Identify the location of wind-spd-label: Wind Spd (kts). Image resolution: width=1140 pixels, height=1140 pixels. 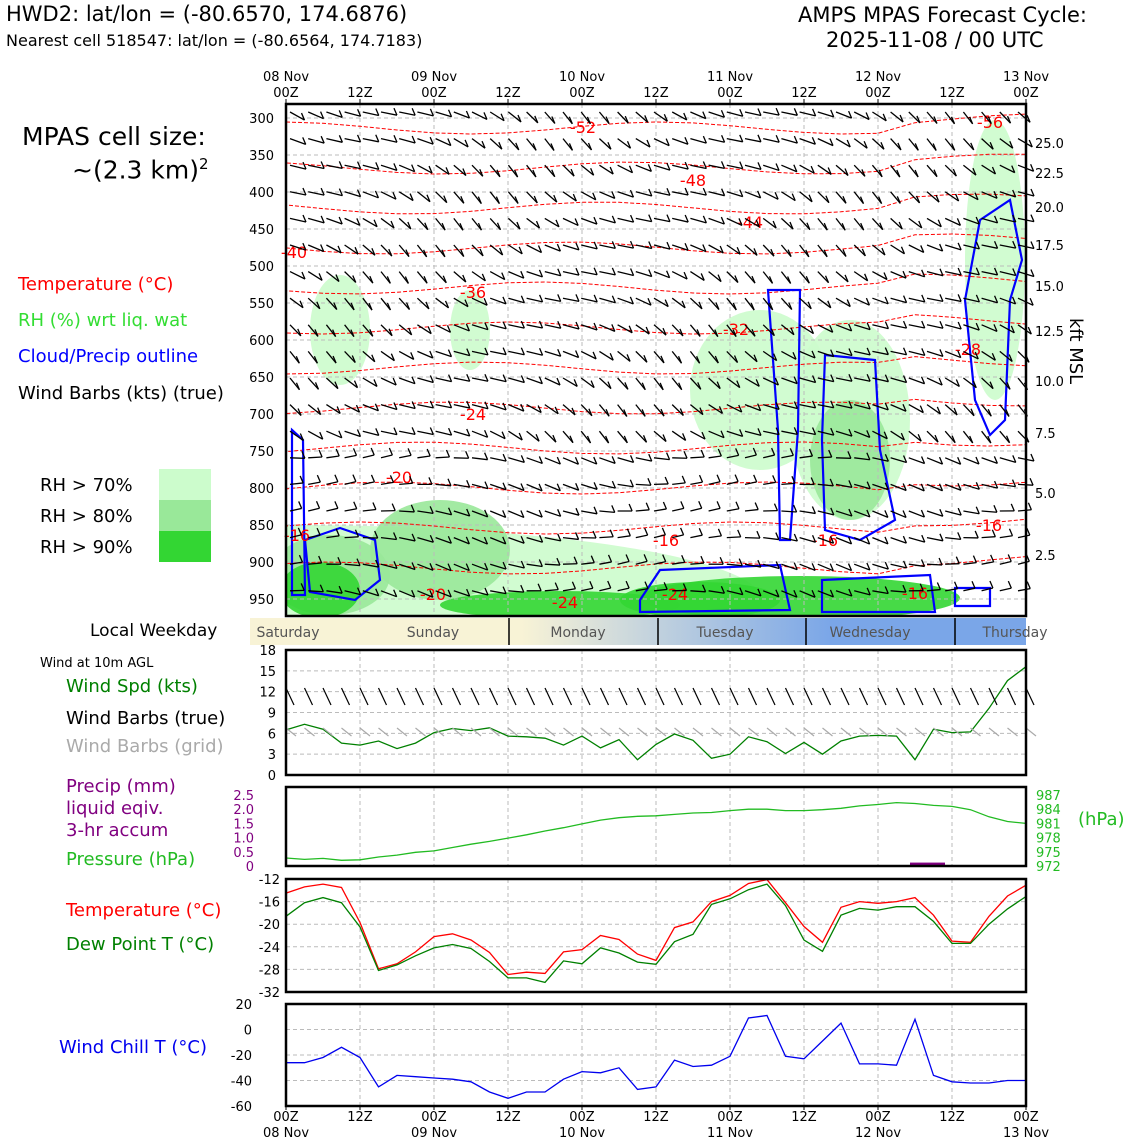
(132, 686).